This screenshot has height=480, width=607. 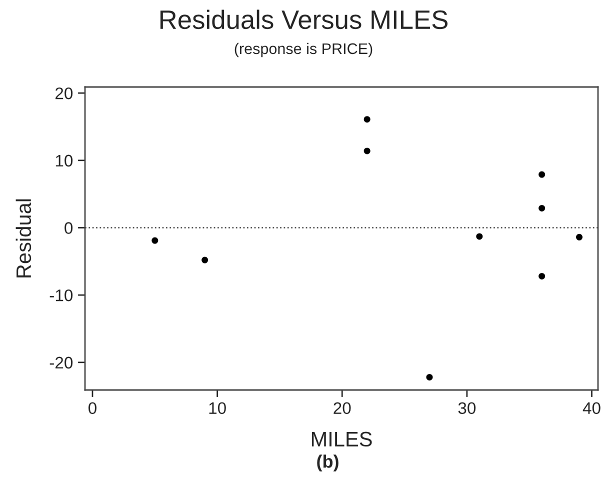 What do you see at coordinates (327, 463) in the screenshot?
I see `text: (b)` at bounding box center [327, 463].